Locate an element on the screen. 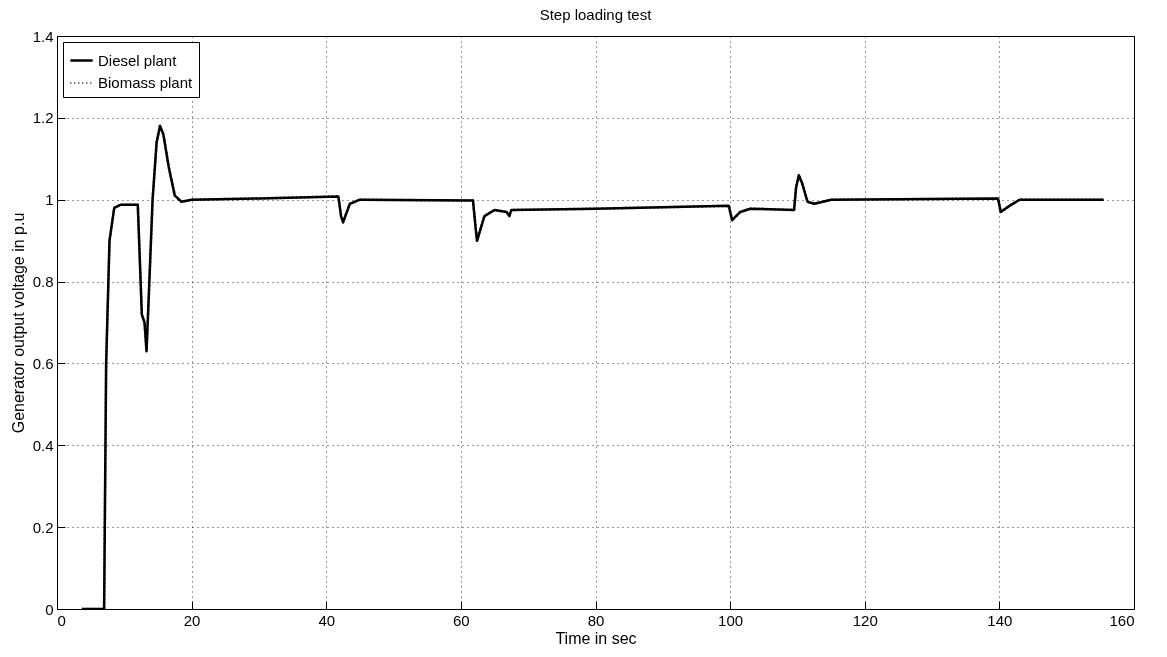  x-axis-title: Time in sec is located at coordinates (596, 638).